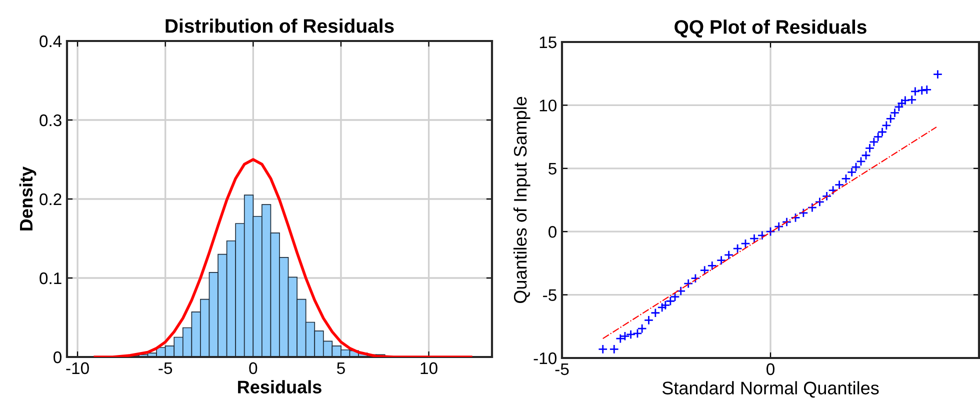 Image resolution: width=980 pixels, height=414 pixels. What do you see at coordinates (548, 106) in the screenshot?
I see `y-tick-label: 10` at bounding box center [548, 106].